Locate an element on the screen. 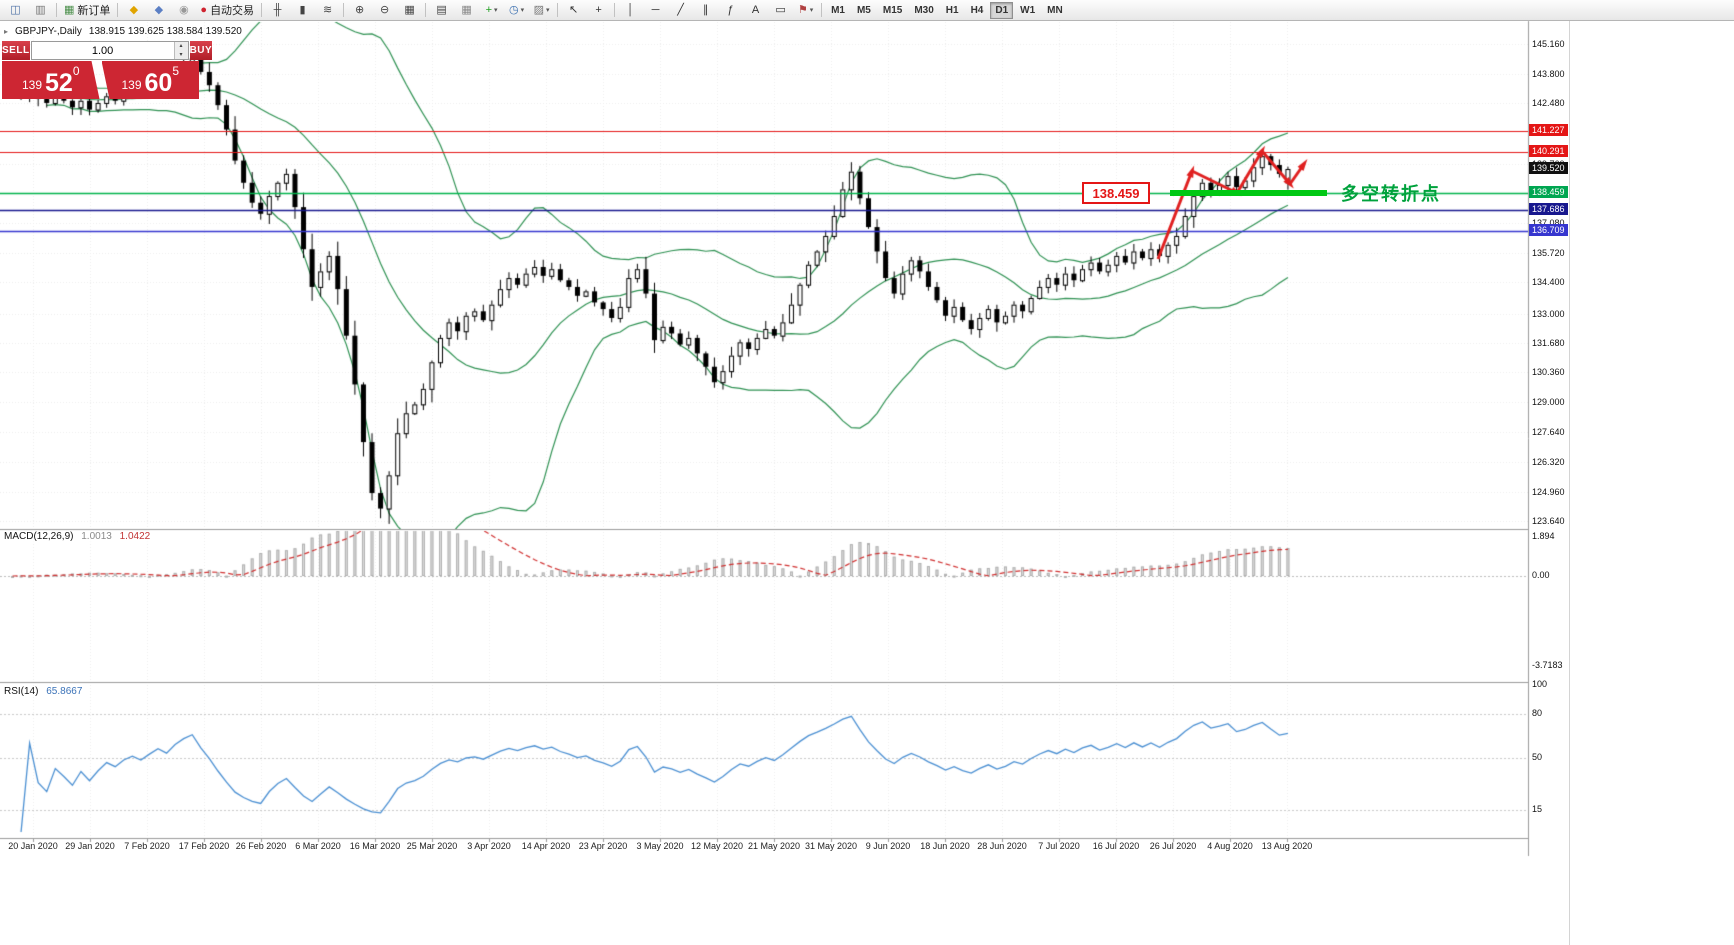  date-axis-label: 26 Jul 2020 is located at coordinates (1173, 846).